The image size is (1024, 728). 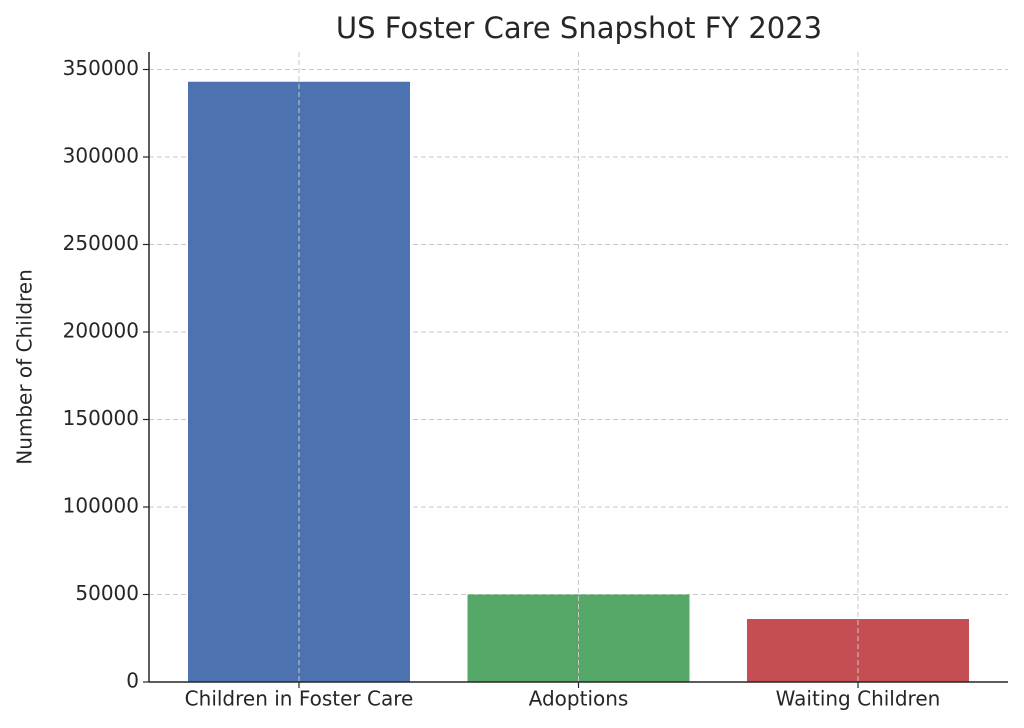 I want to click on y-tick-label: 200000, so click(x=101, y=331).